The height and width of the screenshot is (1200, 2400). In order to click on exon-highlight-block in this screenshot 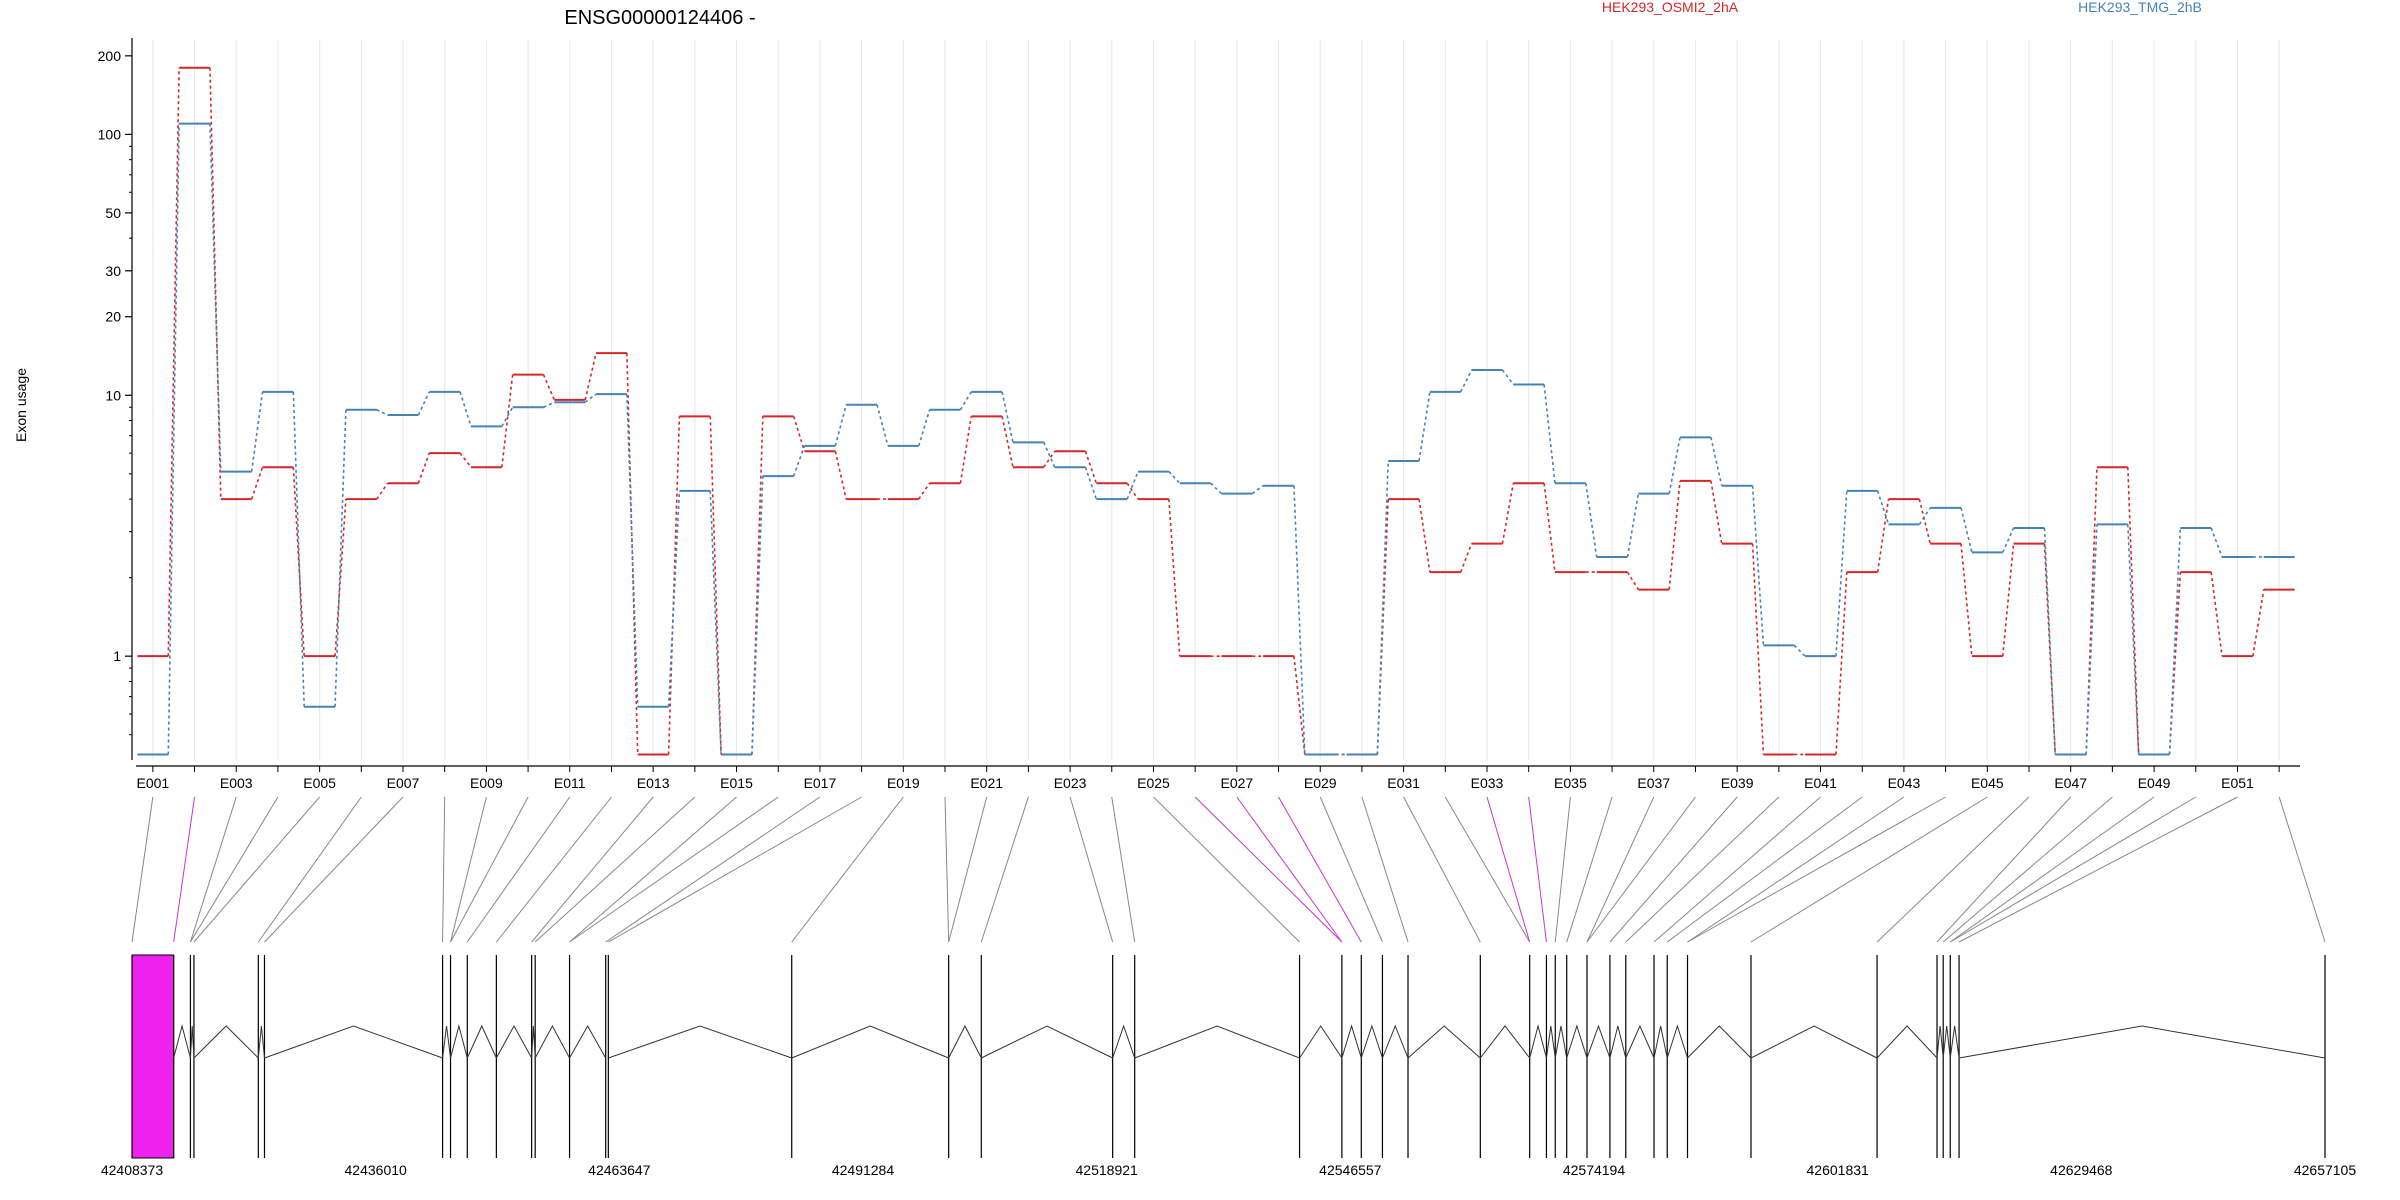, I will do `click(153, 1056)`.